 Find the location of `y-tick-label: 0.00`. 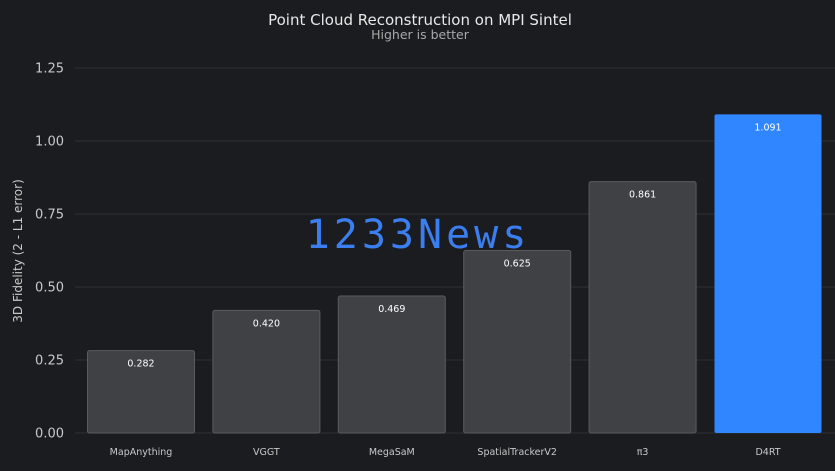

y-tick-label: 0.00 is located at coordinates (49, 434).